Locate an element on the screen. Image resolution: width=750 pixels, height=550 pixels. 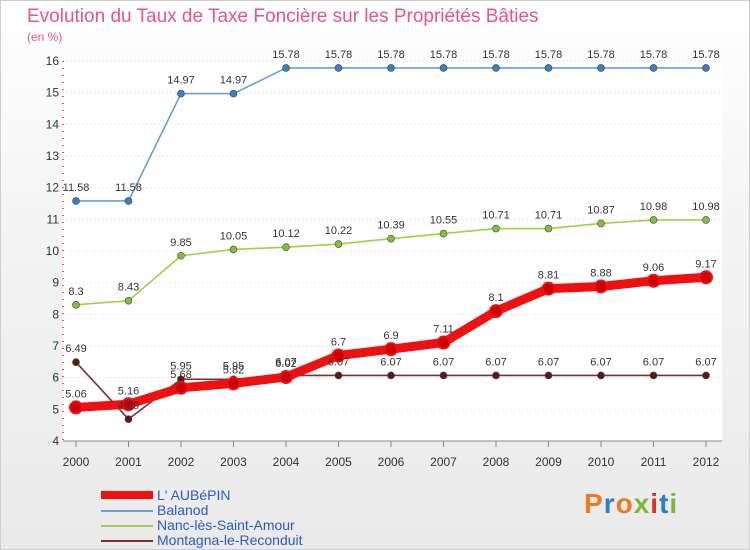
data-label: 5.68 is located at coordinates (180, 375).